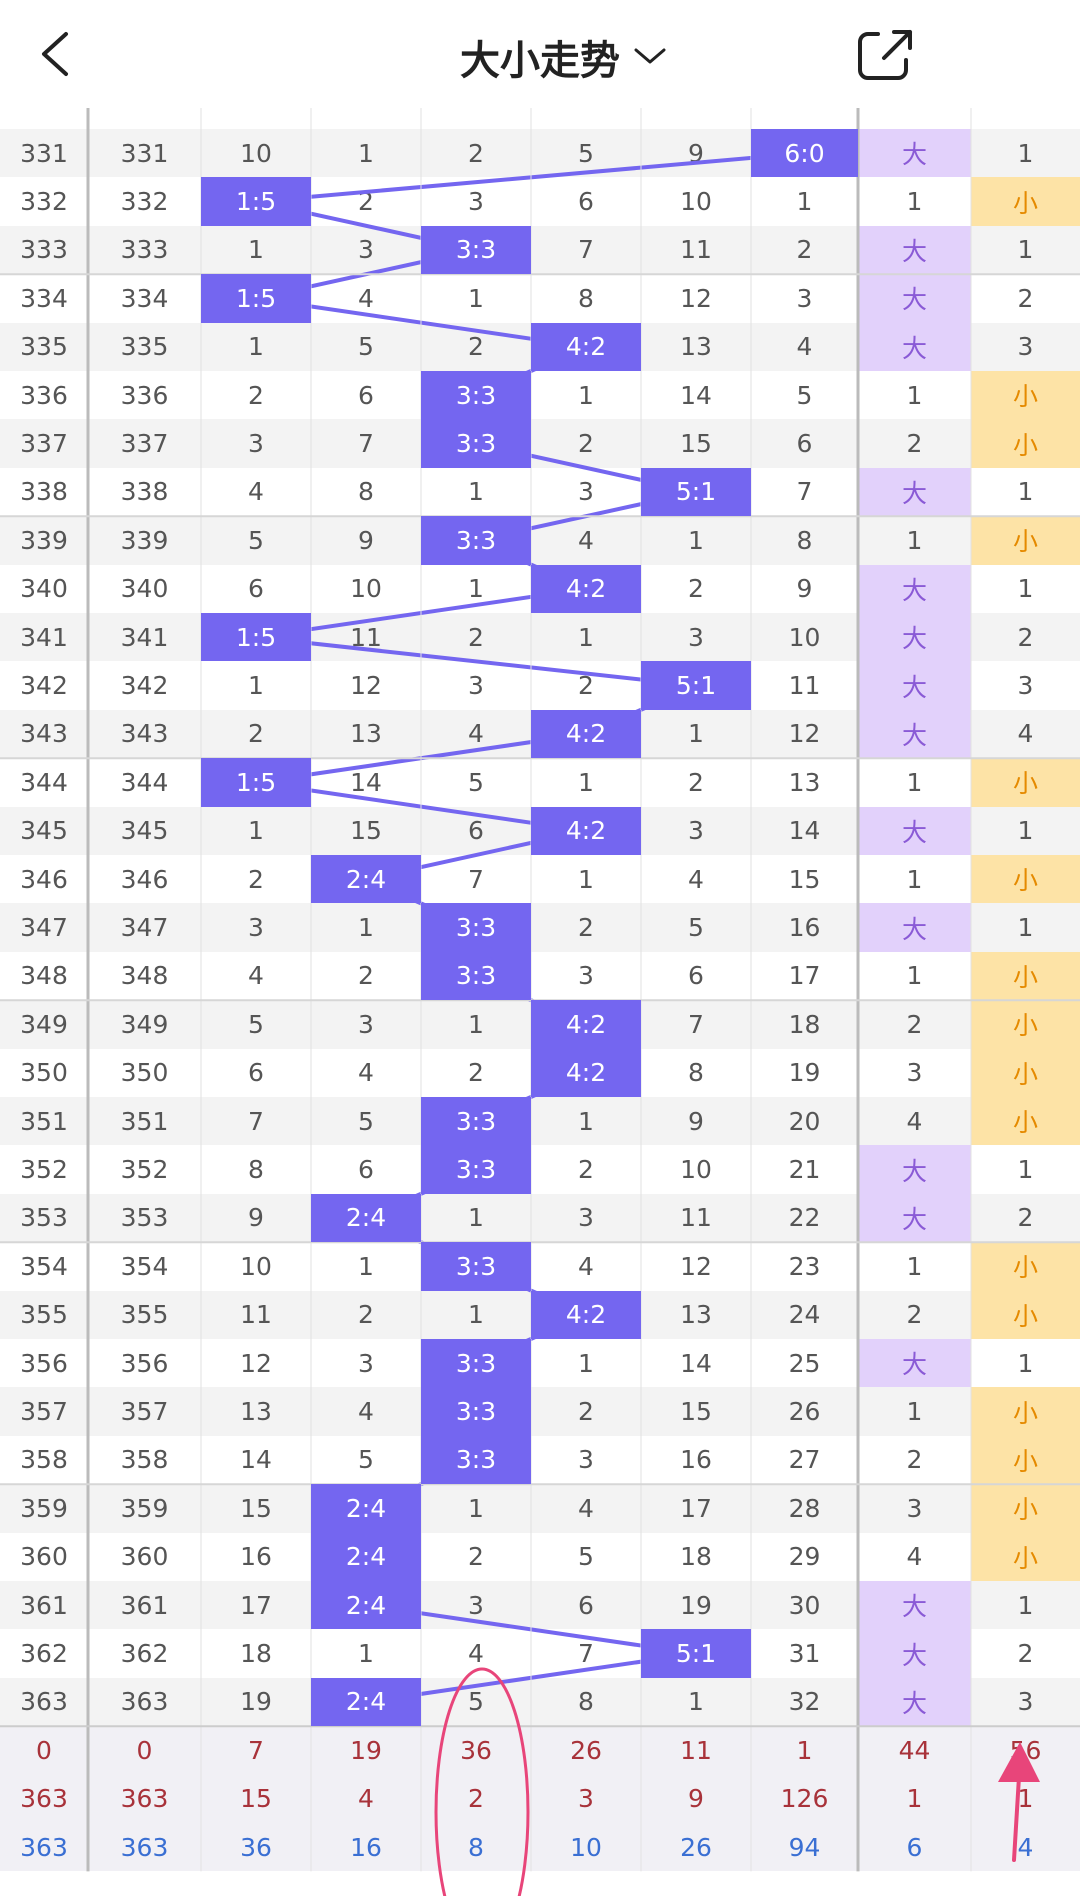 This screenshot has width=1080, height=1896. I want to click on table-cell: 342, so click(44, 686).